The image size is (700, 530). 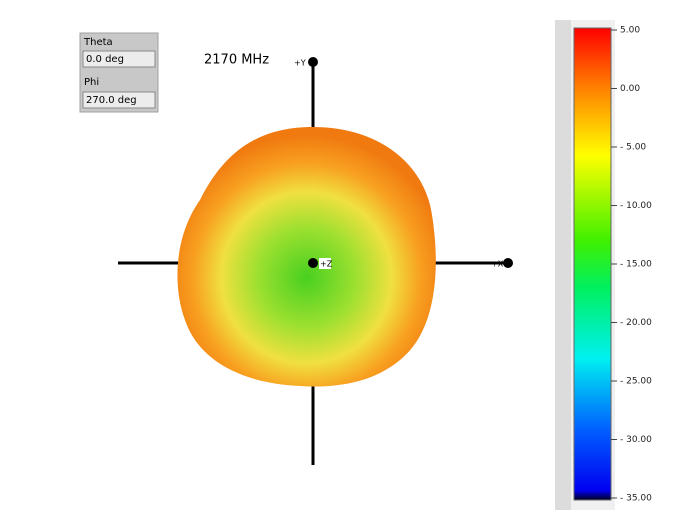 I want to click on phi-field, so click(x=119, y=100).